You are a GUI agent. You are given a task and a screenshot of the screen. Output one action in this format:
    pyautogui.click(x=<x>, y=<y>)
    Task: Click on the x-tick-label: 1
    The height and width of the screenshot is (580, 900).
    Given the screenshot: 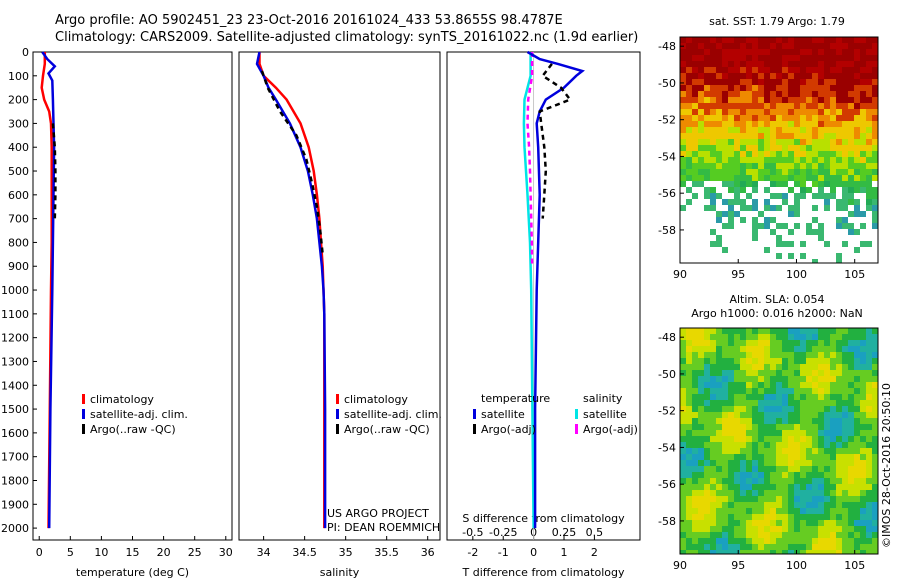 What is the action you would take?
    pyautogui.click(x=564, y=552)
    